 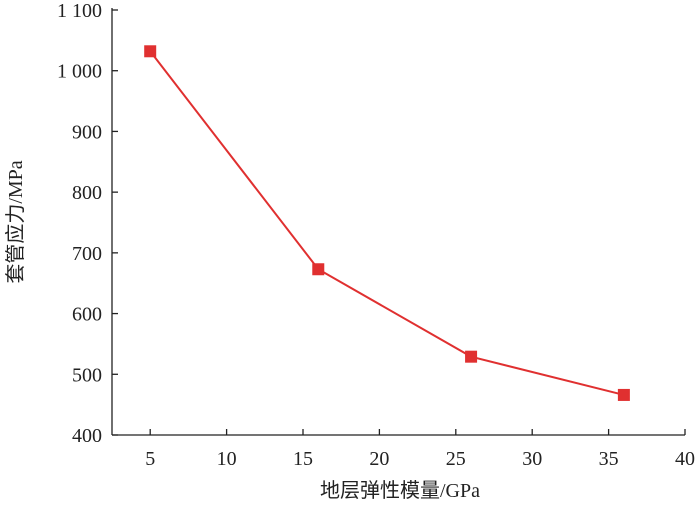 What do you see at coordinates (87, 436) in the screenshot?
I see `y-tick-label: 400` at bounding box center [87, 436].